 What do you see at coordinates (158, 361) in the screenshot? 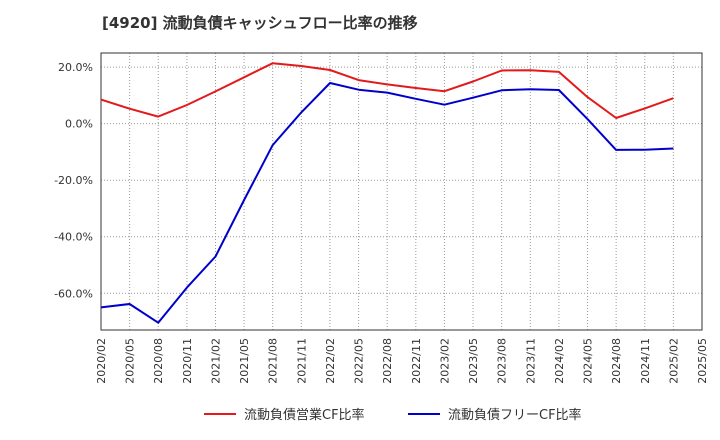
I see `x-tick-label: 2020/08` at bounding box center [158, 361].